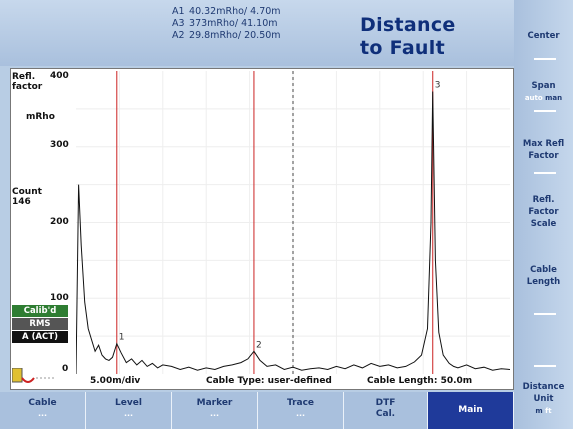 The image size is (573, 429). I want to click on cable-length-softkey: Cable Length, so click(543, 276).